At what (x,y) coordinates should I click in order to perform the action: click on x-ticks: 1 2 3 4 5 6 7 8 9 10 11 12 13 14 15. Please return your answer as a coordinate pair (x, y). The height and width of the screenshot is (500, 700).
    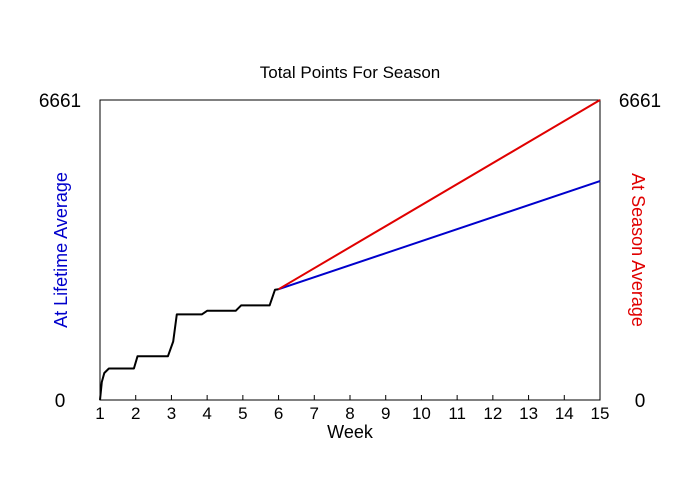
    Looking at the image, I should click on (352, 409).